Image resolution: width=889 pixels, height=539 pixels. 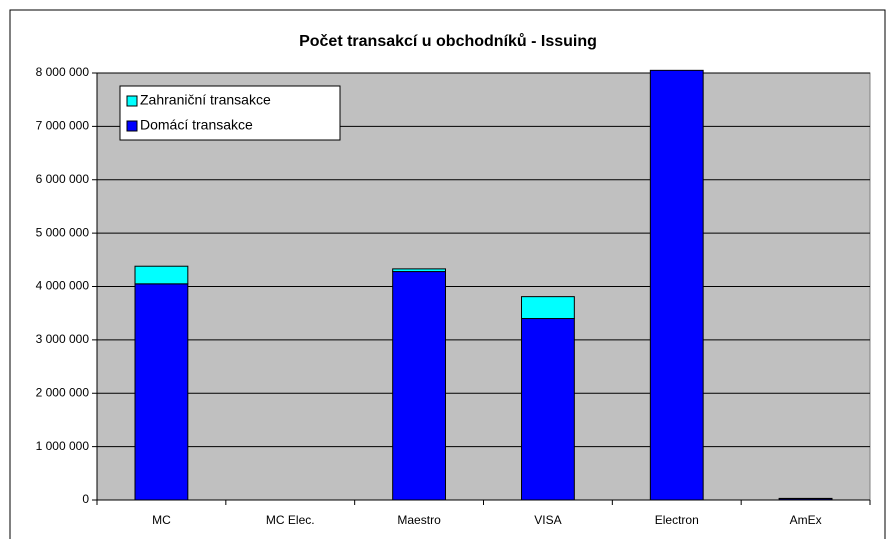 I want to click on legend, so click(x=230, y=113).